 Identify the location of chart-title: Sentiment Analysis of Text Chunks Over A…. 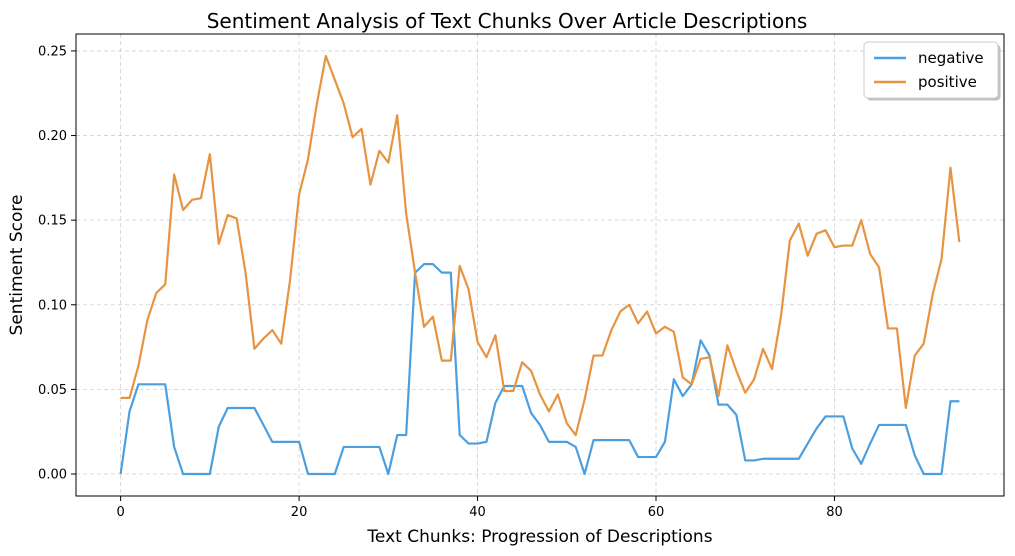
(507, 21).